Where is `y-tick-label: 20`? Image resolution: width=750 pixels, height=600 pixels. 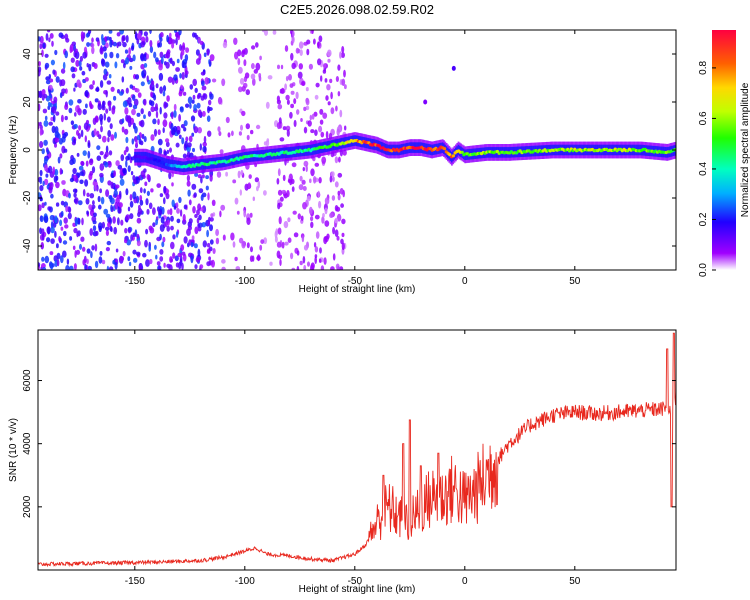
y-tick-label: 20 is located at coordinates (27, 102).